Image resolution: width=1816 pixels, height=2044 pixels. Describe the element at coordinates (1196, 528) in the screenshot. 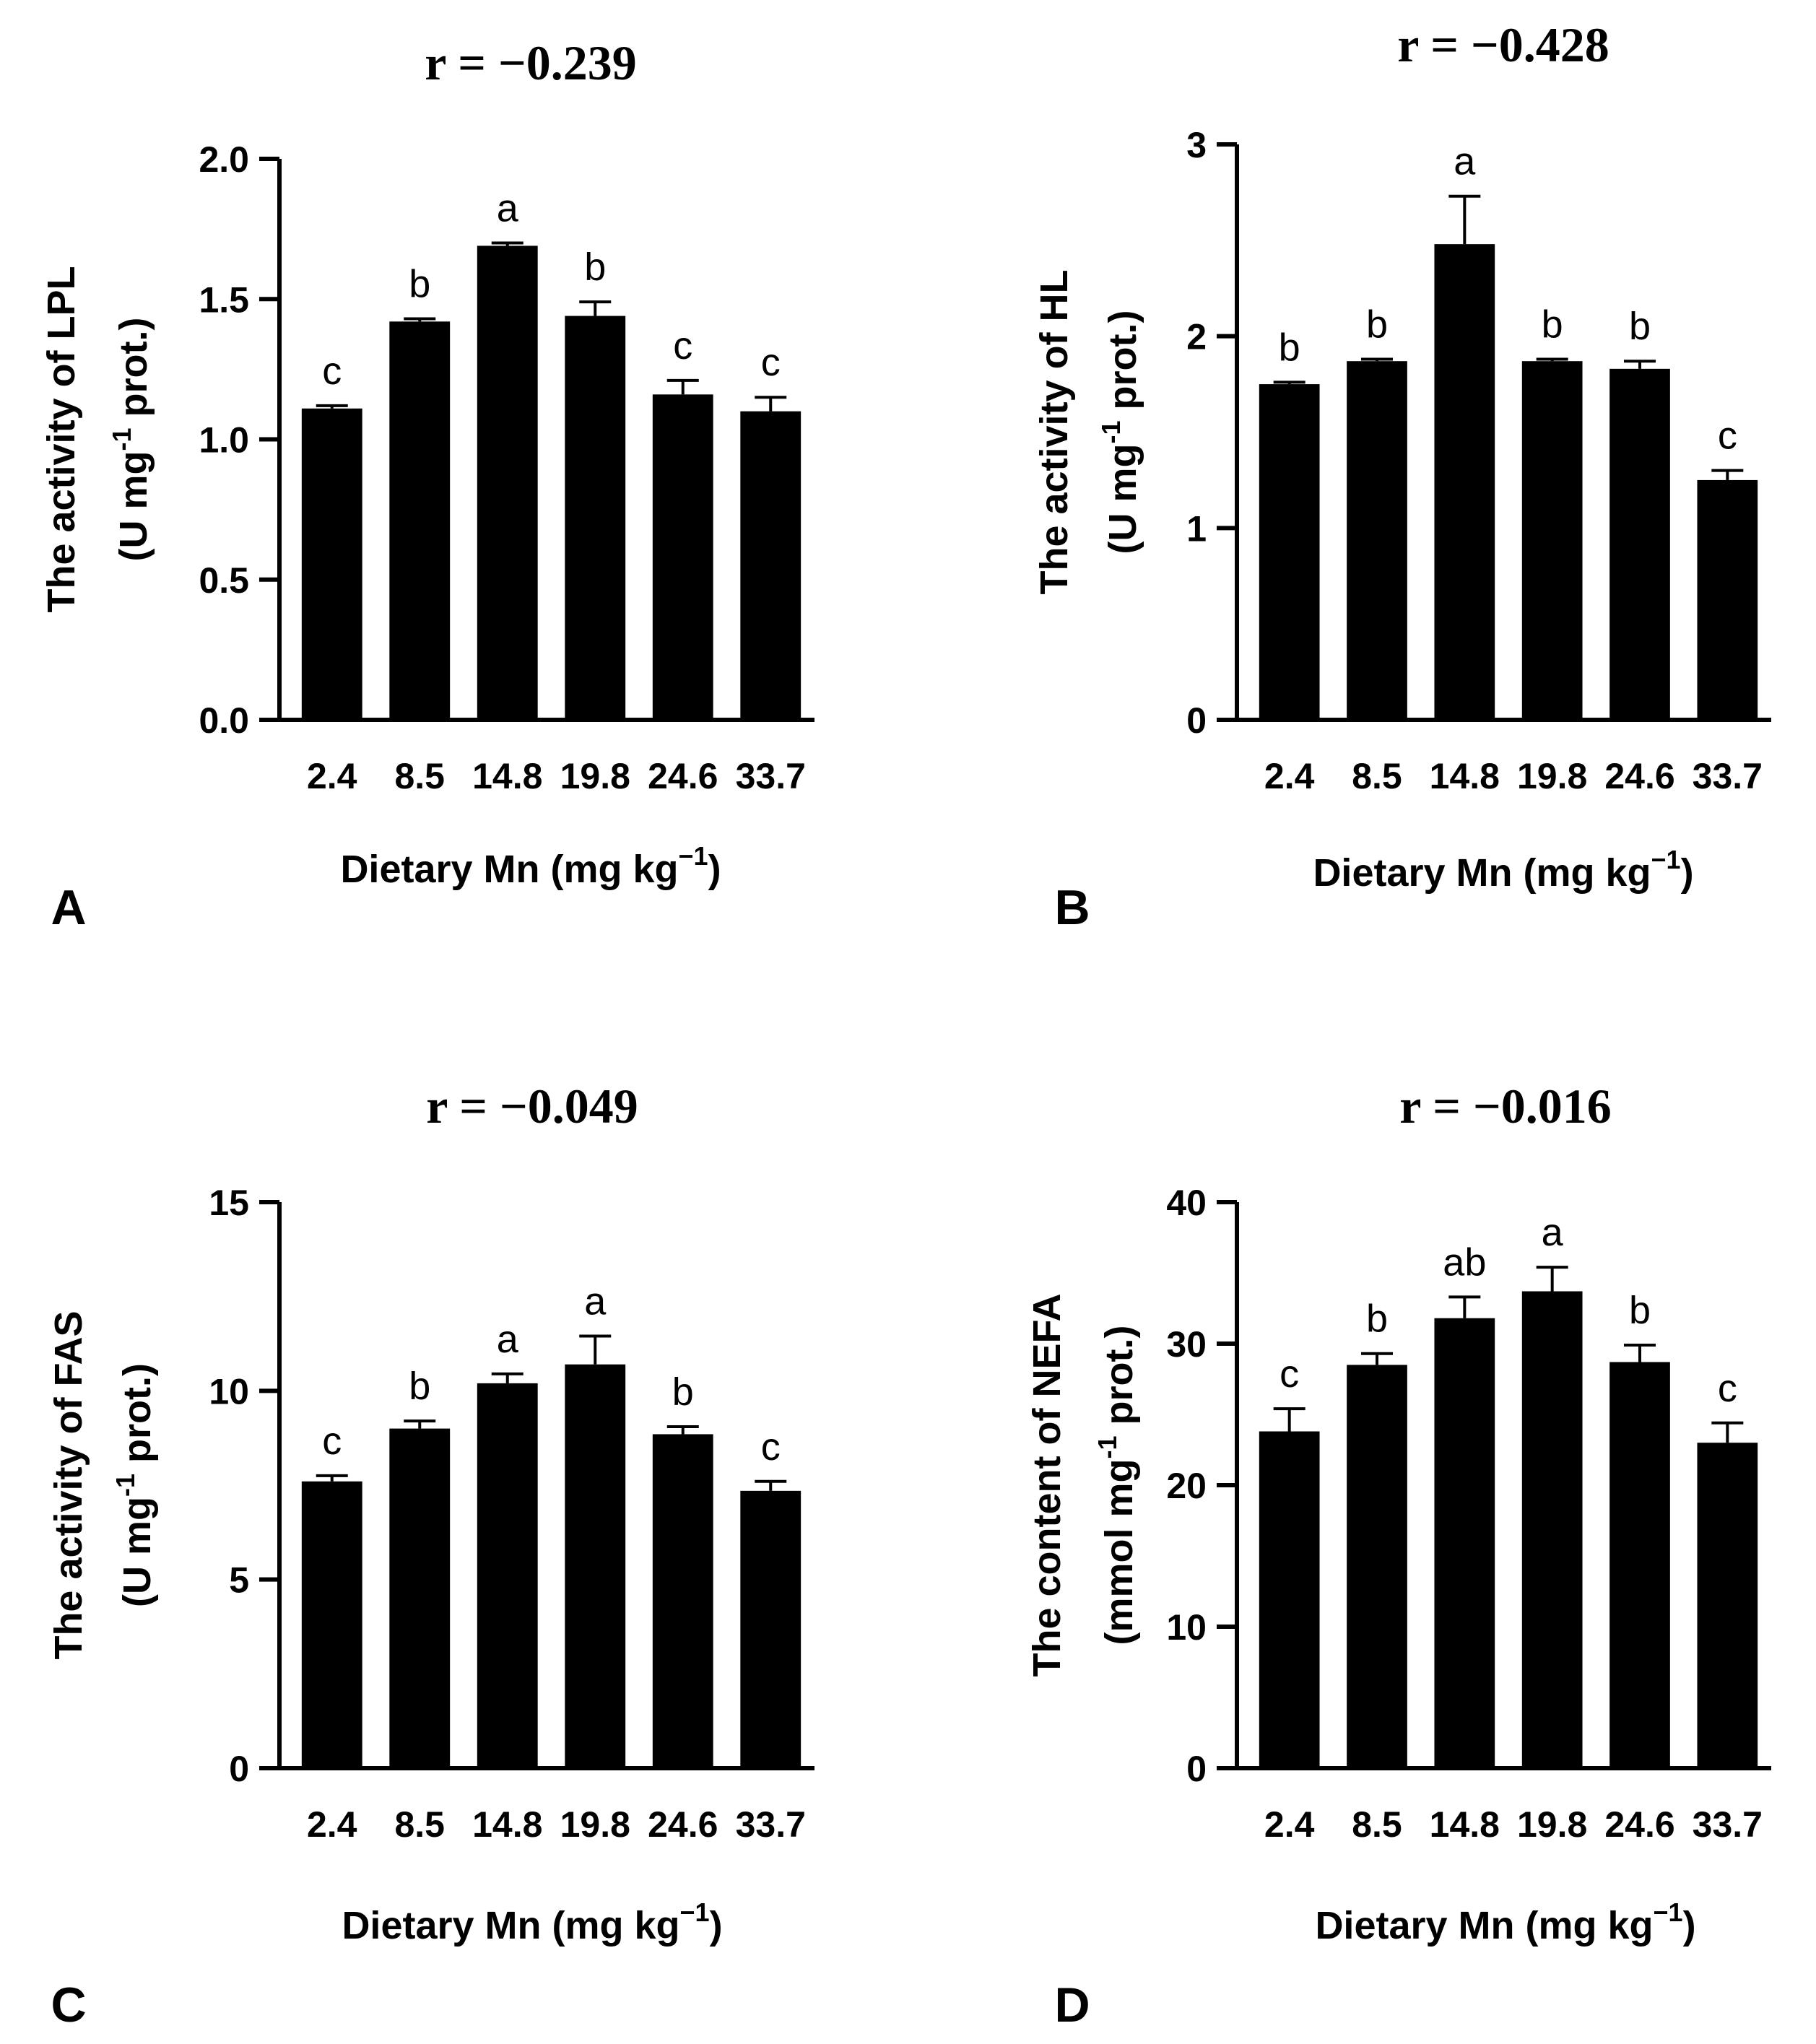

I see `y-tick-label: 1` at that location.